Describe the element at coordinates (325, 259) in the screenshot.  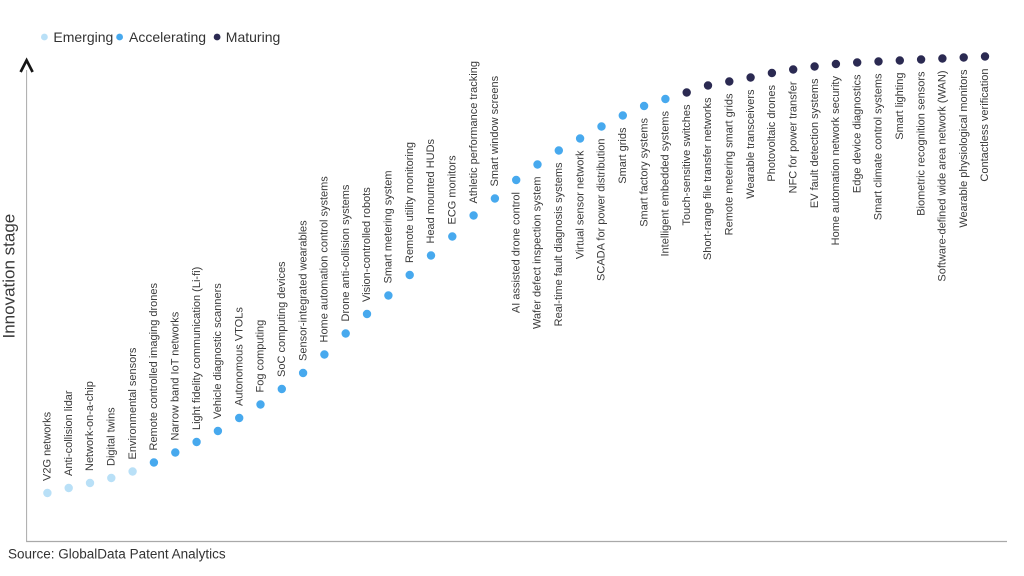
I see `svg-text:Home automation control system: Home automation control systems` at that location.